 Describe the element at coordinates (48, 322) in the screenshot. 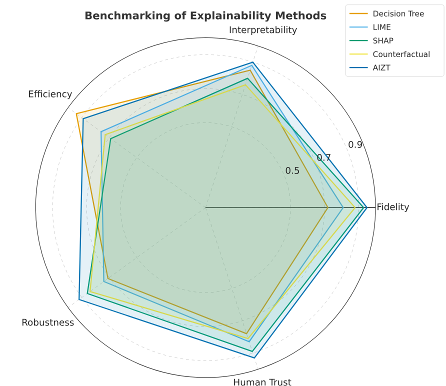

I see `spoke-label: Robustness` at that location.